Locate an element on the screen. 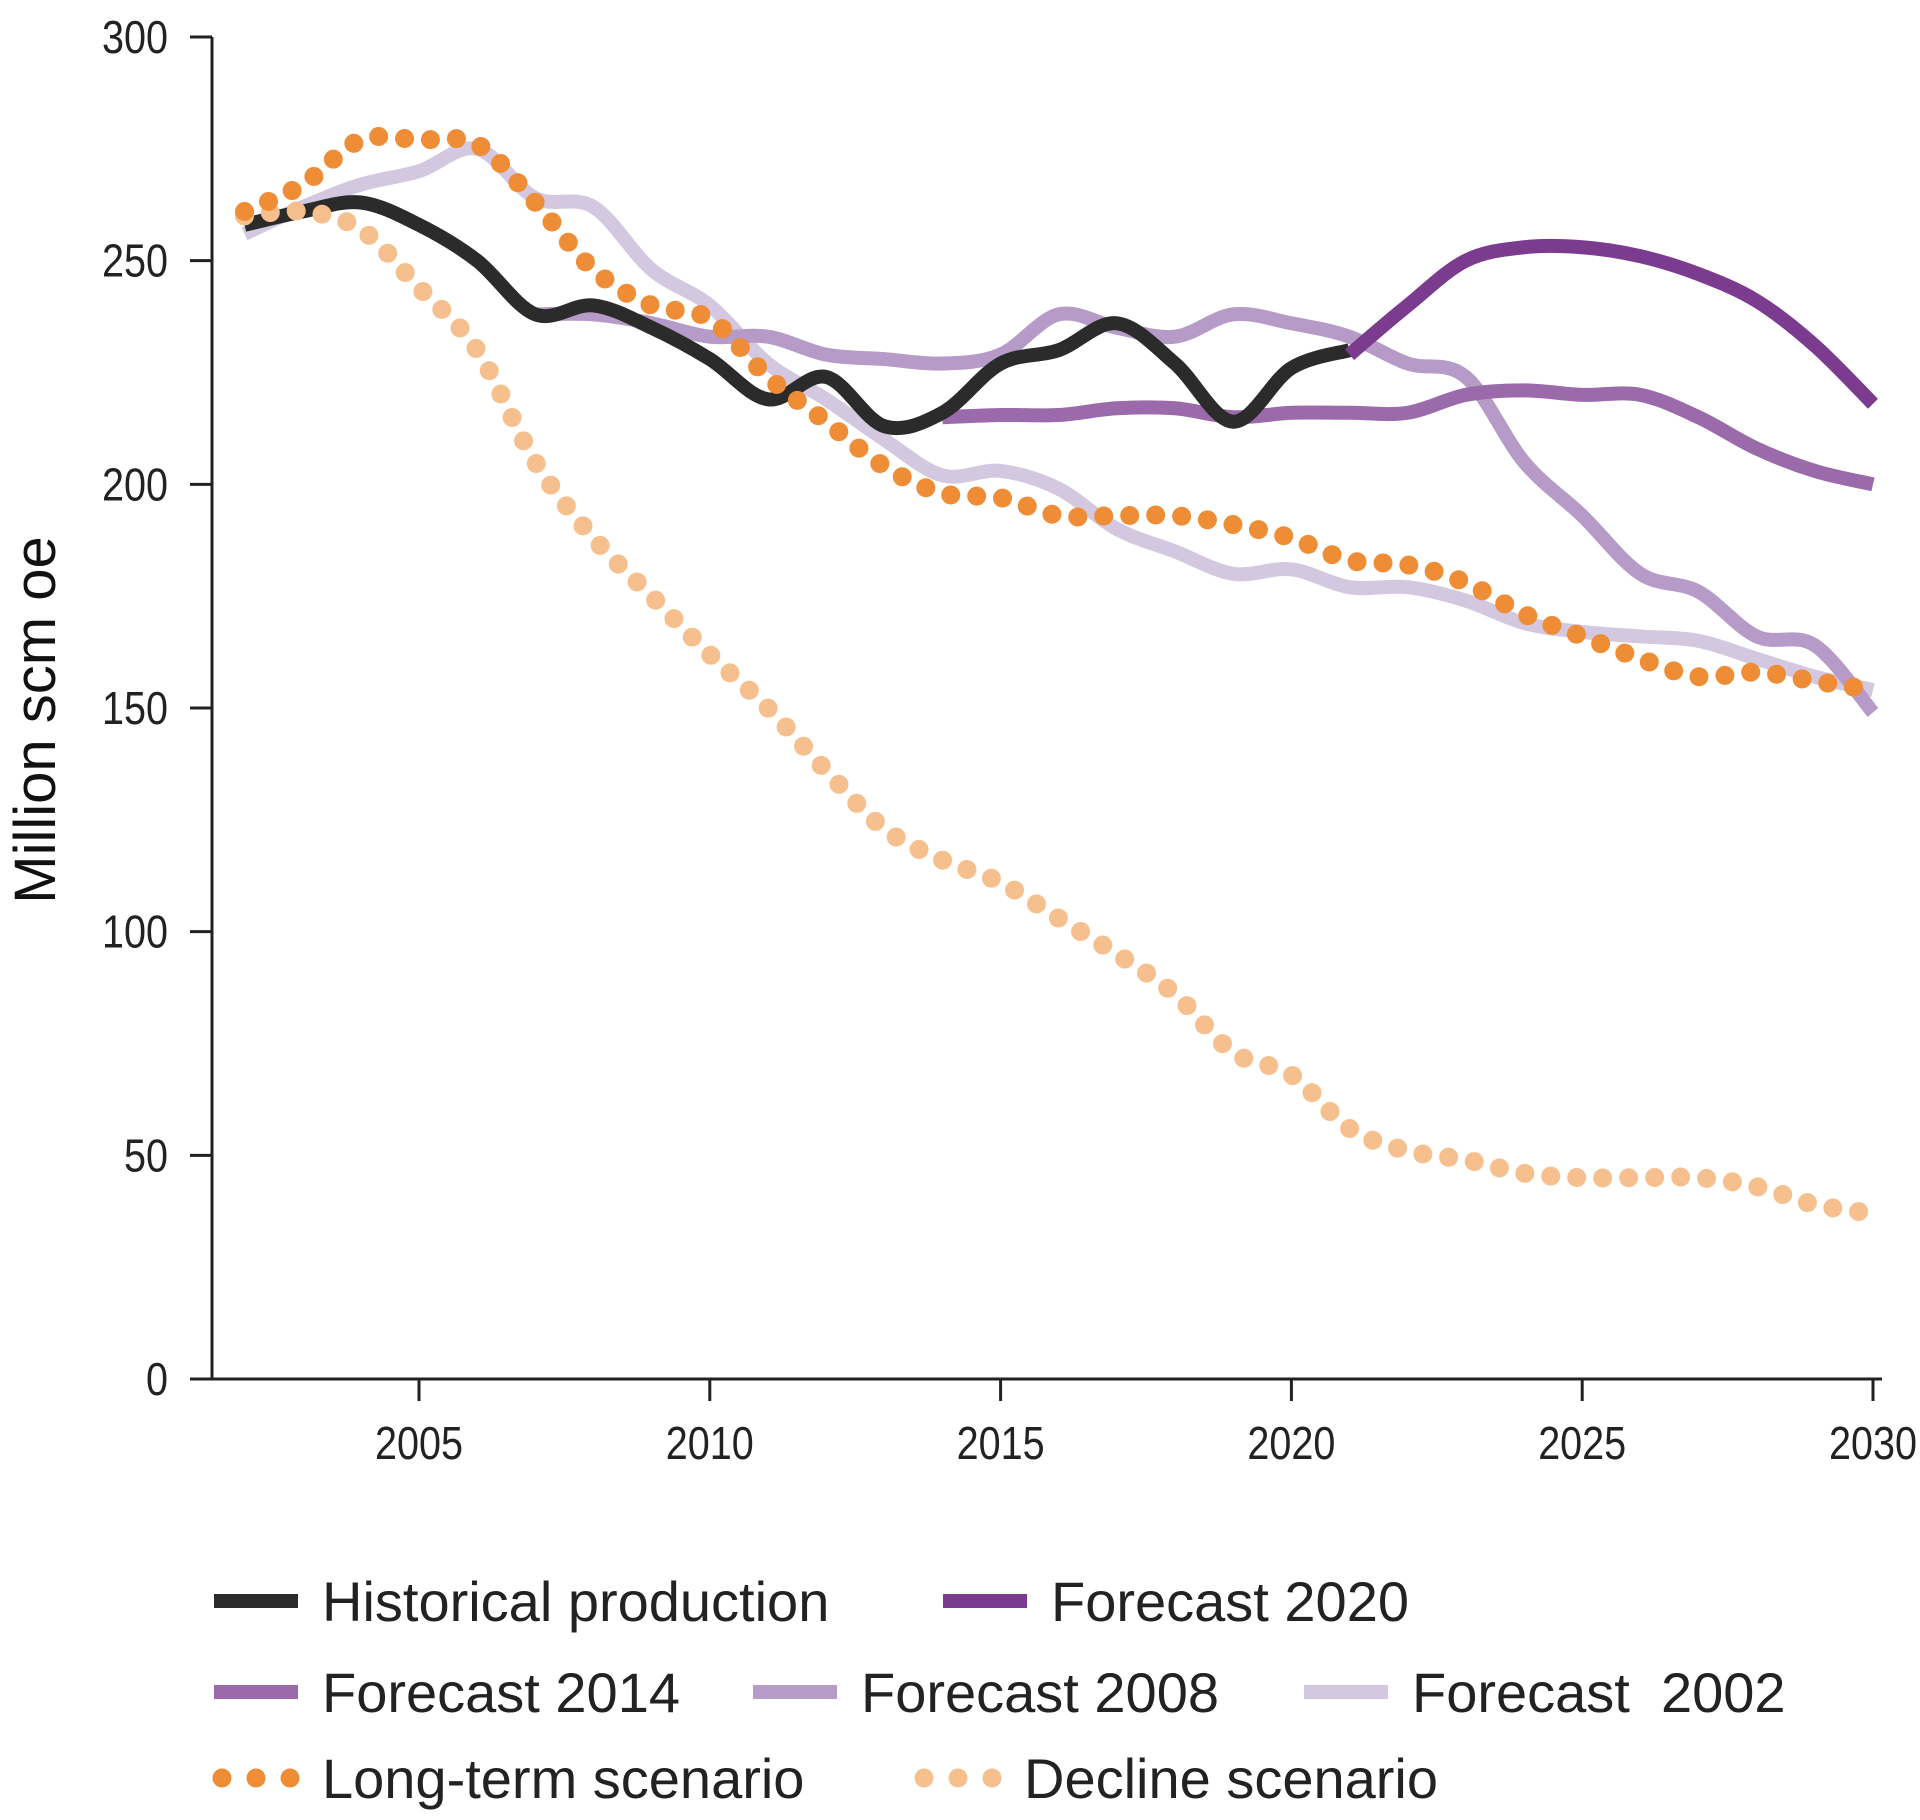 Image resolution: width=1920 pixels, height=1820 pixels. y-tick-label: 150 is located at coordinates (135, 708).